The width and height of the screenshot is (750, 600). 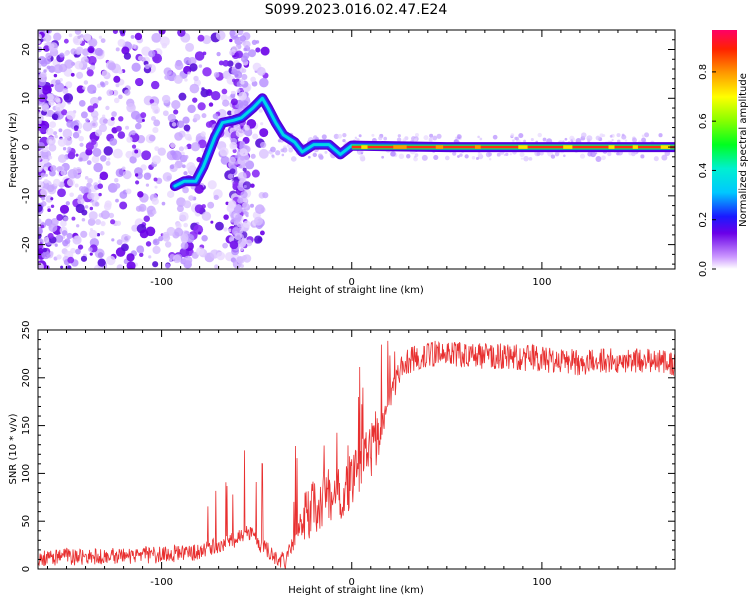 What do you see at coordinates (26, 98) in the screenshot?
I see `spectrogram-y-tick-label: 10` at bounding box center [26, 98].